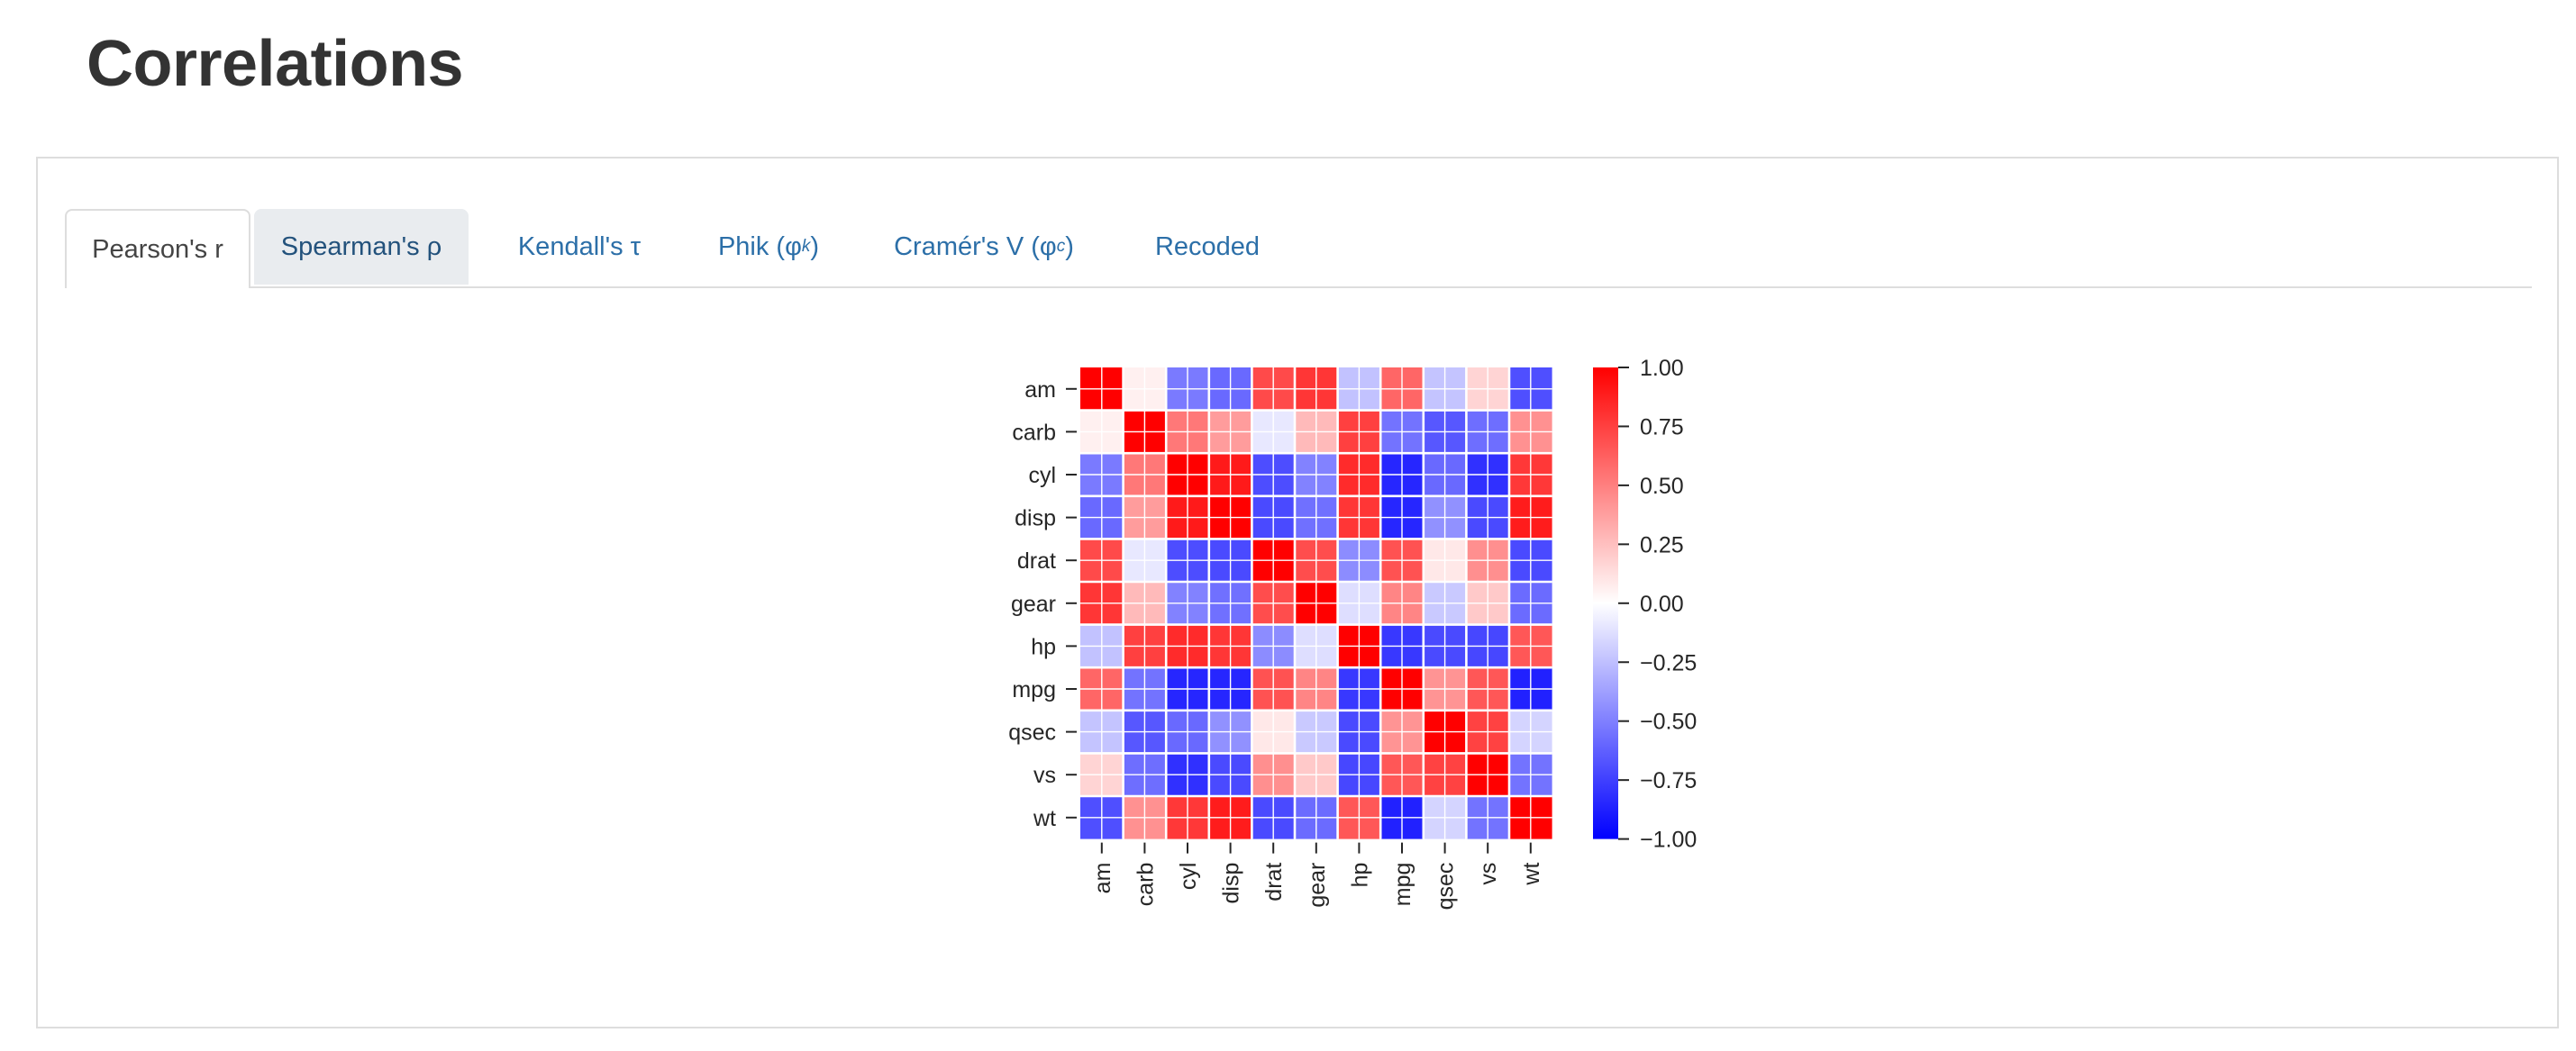 The width and height of the screenshot is (2576, 1051). I want to click on column-label-am: am, so click(1102, 879).